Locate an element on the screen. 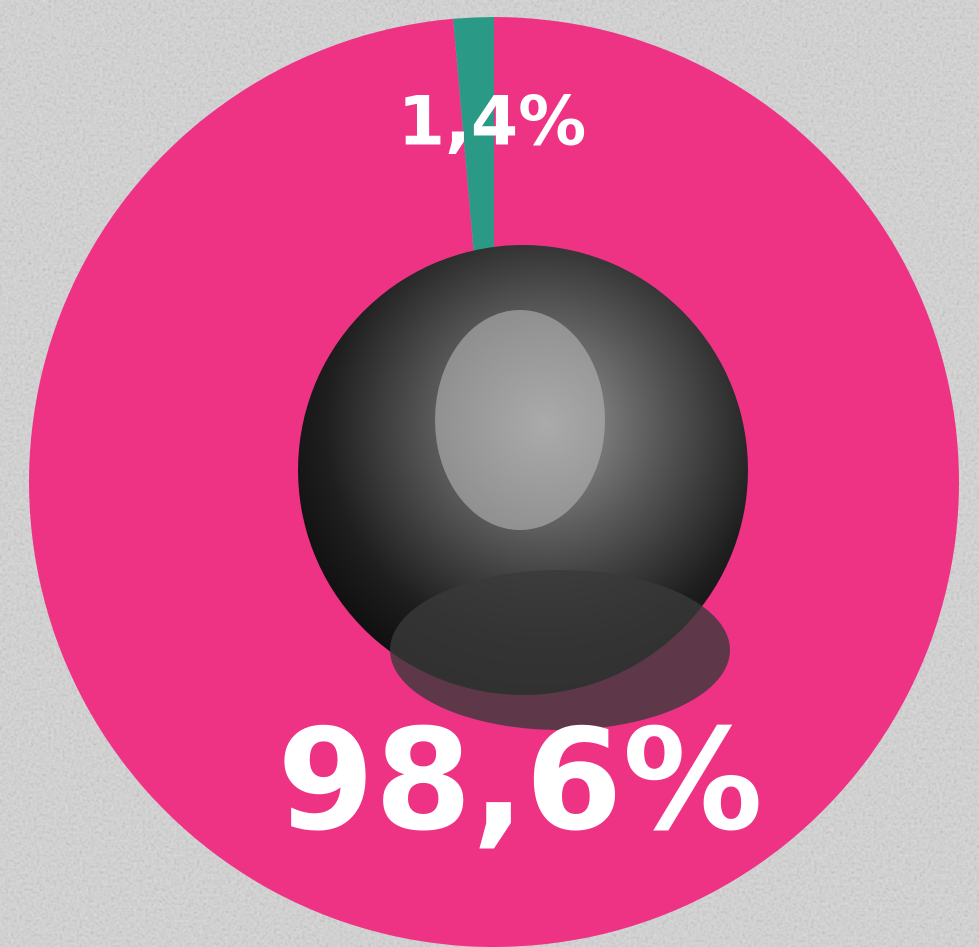 Image resolution: width=979 pixels, height=947 pixels. slice-label: 98,6% is located at coordinates (520, 781).